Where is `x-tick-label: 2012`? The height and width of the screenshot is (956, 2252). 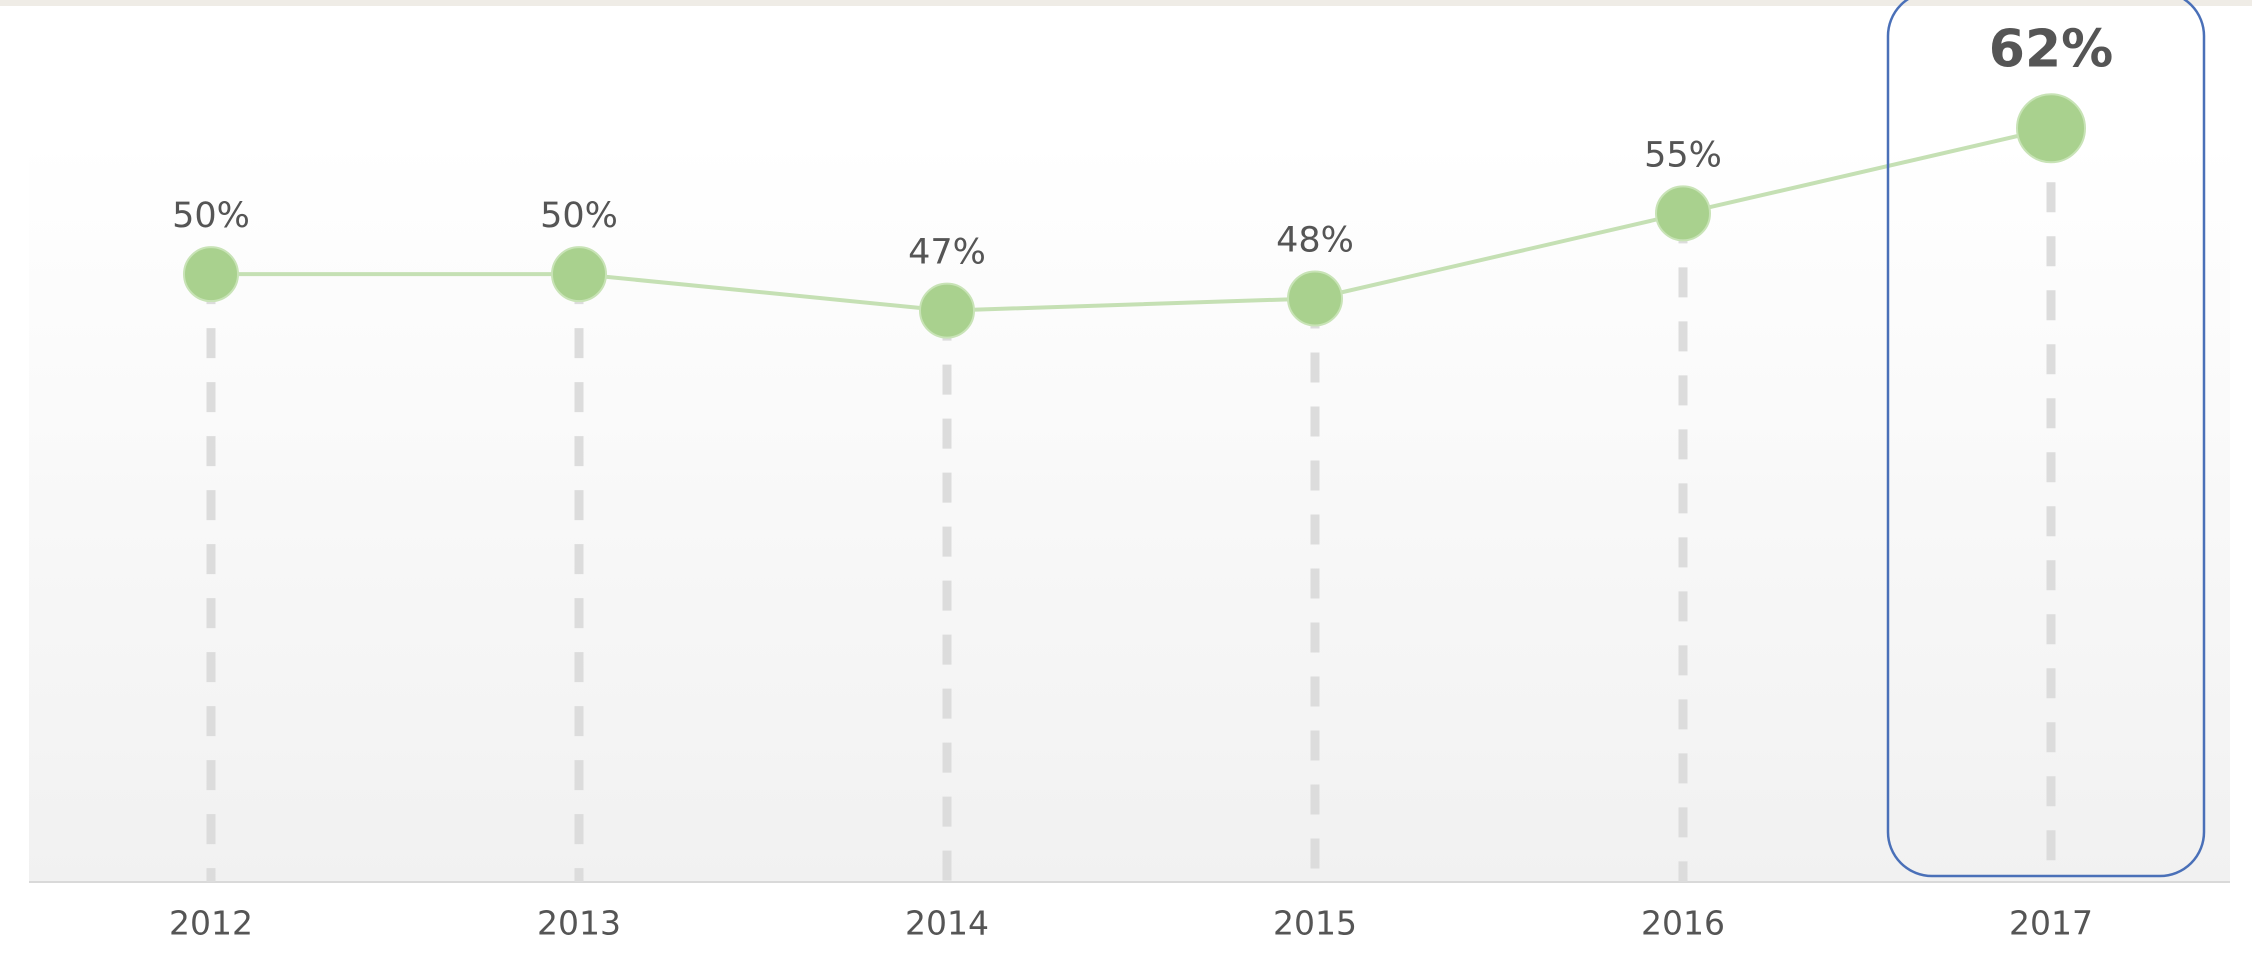 x-tick-label: 2012 is located at coordinates (211, 923).